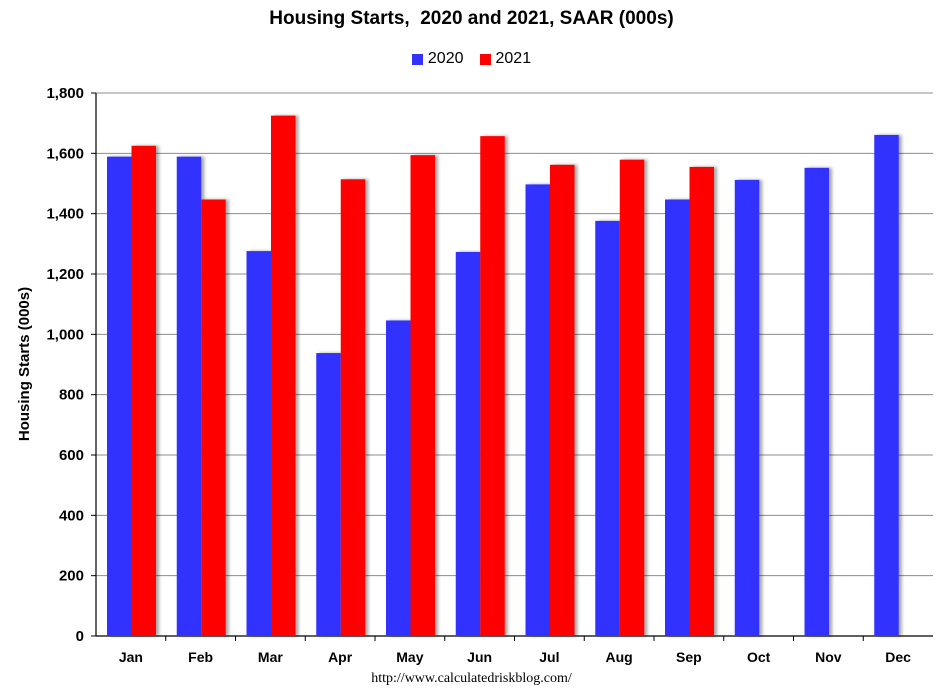  Describe the element at coordinates (200, 657) in the screenshot. I see `x-tick-label: Feb` at that location.